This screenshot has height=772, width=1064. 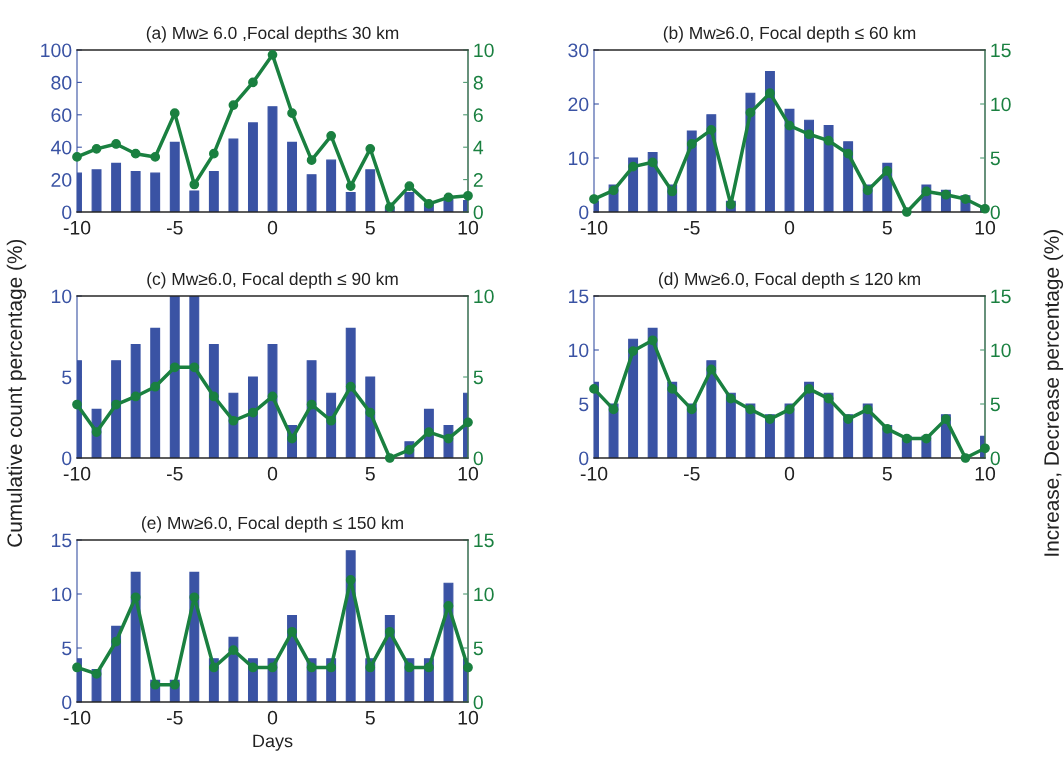 I want to click on y-axis-title: Cumulative count percentage (%), so click(x=16, y=393).